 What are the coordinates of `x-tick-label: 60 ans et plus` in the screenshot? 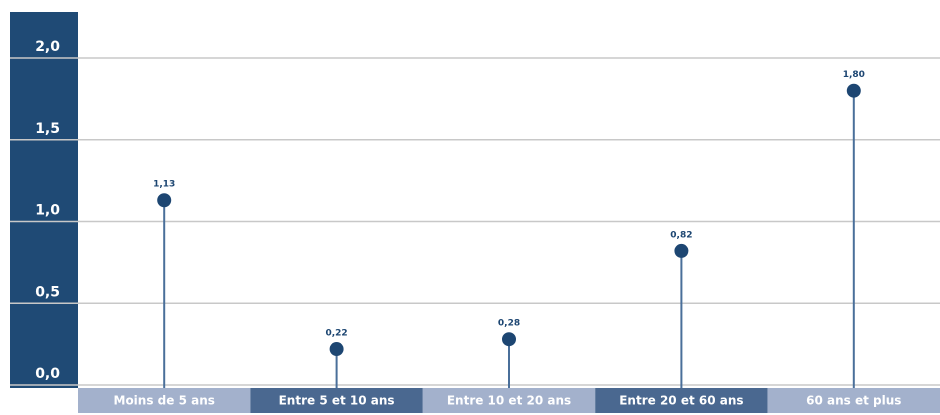 It's located at (853, 401).